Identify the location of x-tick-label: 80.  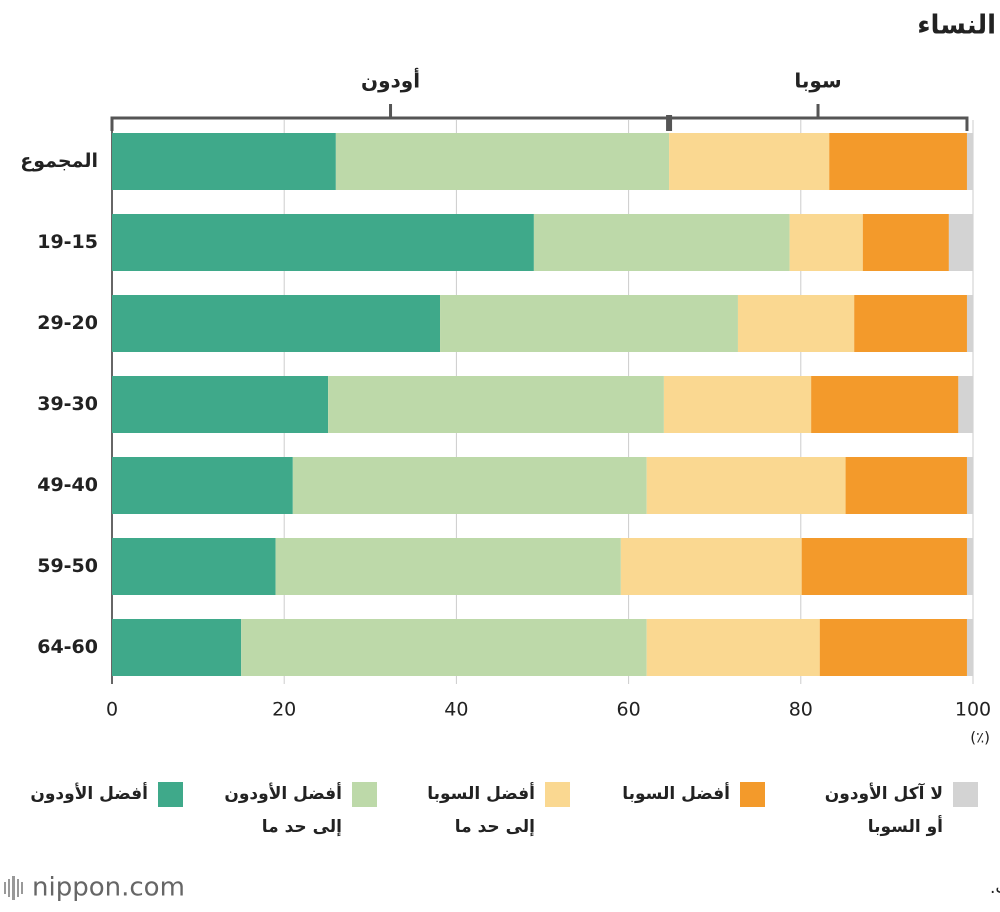
(801, 710).